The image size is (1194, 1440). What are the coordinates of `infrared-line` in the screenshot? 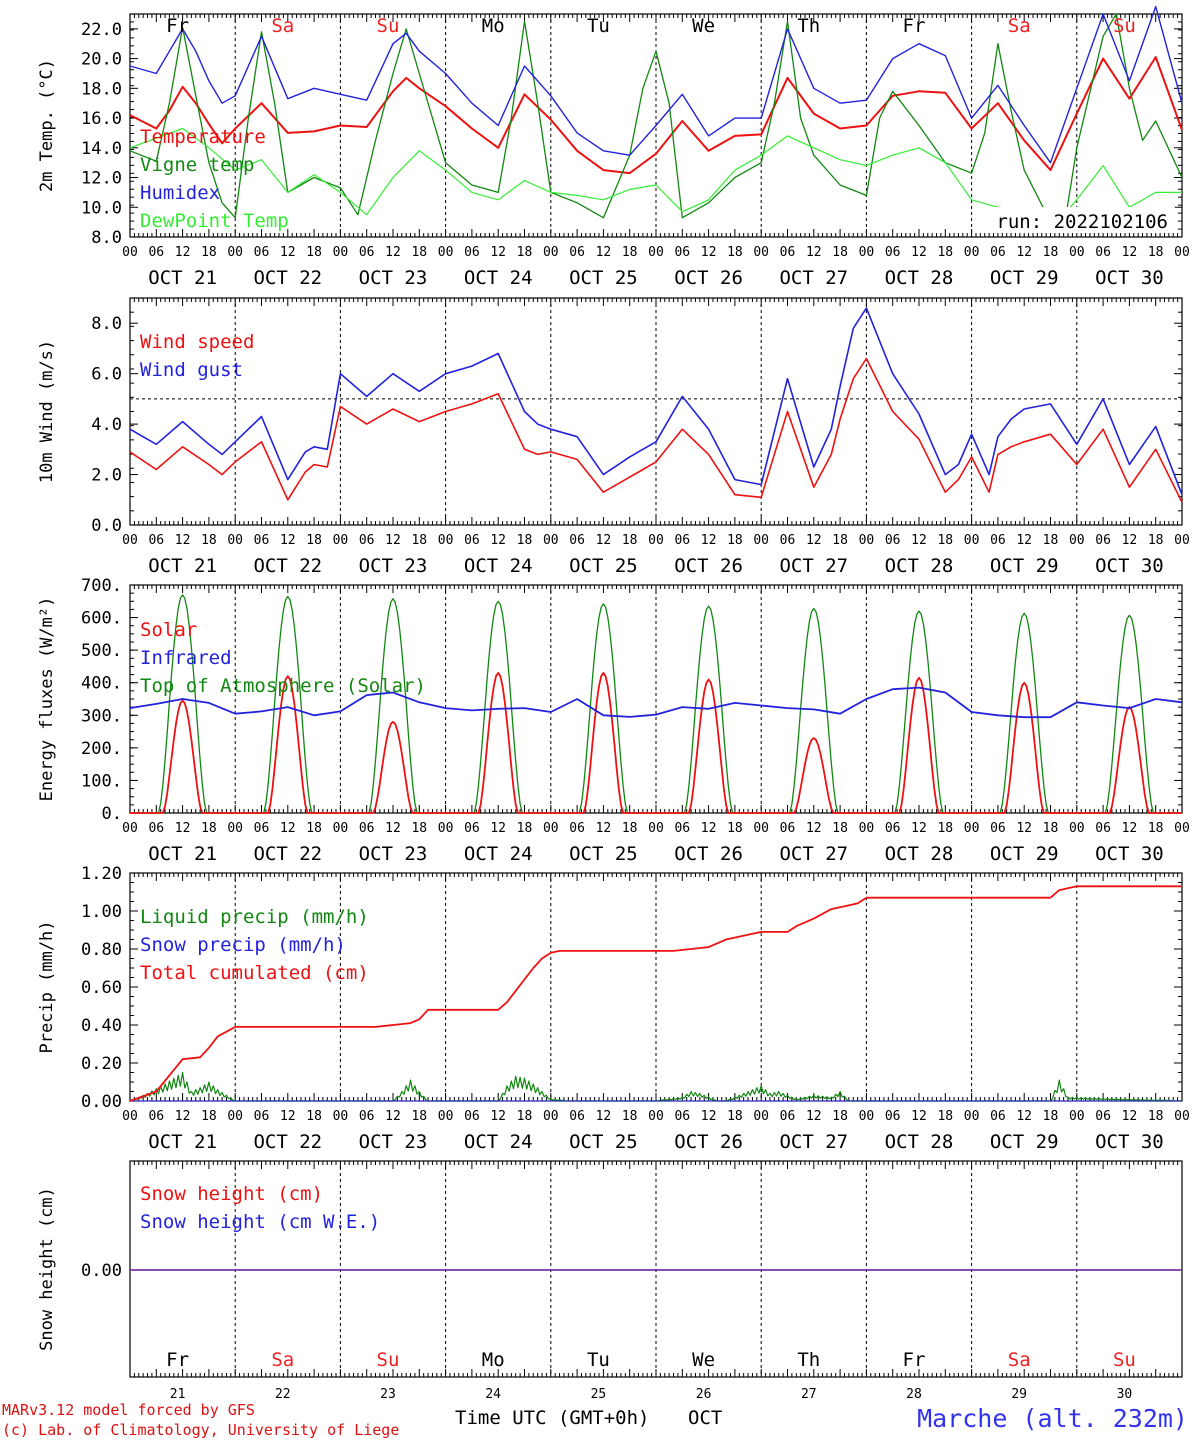 It's located at (656, 702).